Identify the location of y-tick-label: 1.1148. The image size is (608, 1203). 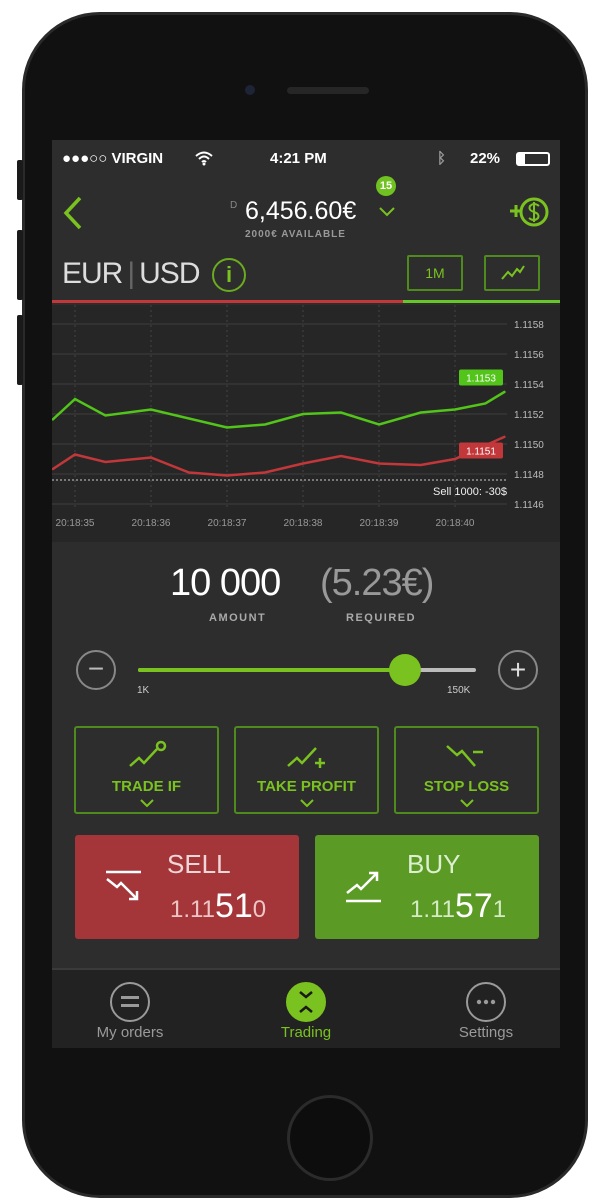
(529, 475).